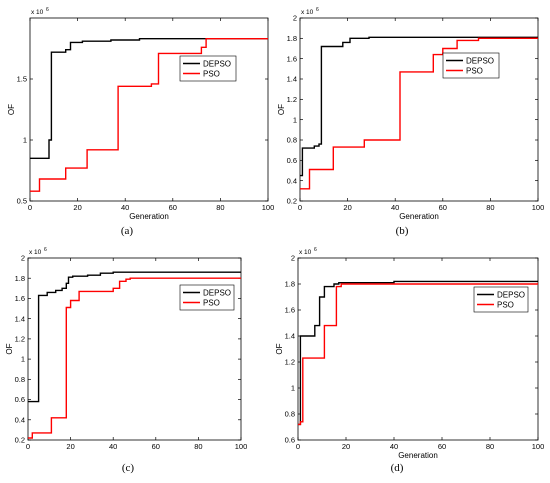  What do you see at coordinates (402, 231) in the screenshot?
I see `panel-caption: (b)` at bounding box center [402, 231].